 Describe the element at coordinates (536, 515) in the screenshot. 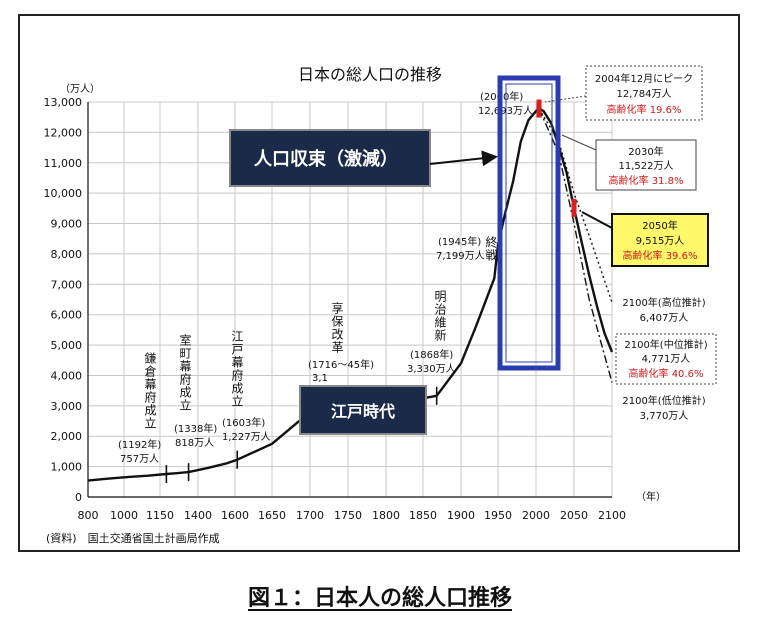

I see `x-tick-label: 2000` at that location.